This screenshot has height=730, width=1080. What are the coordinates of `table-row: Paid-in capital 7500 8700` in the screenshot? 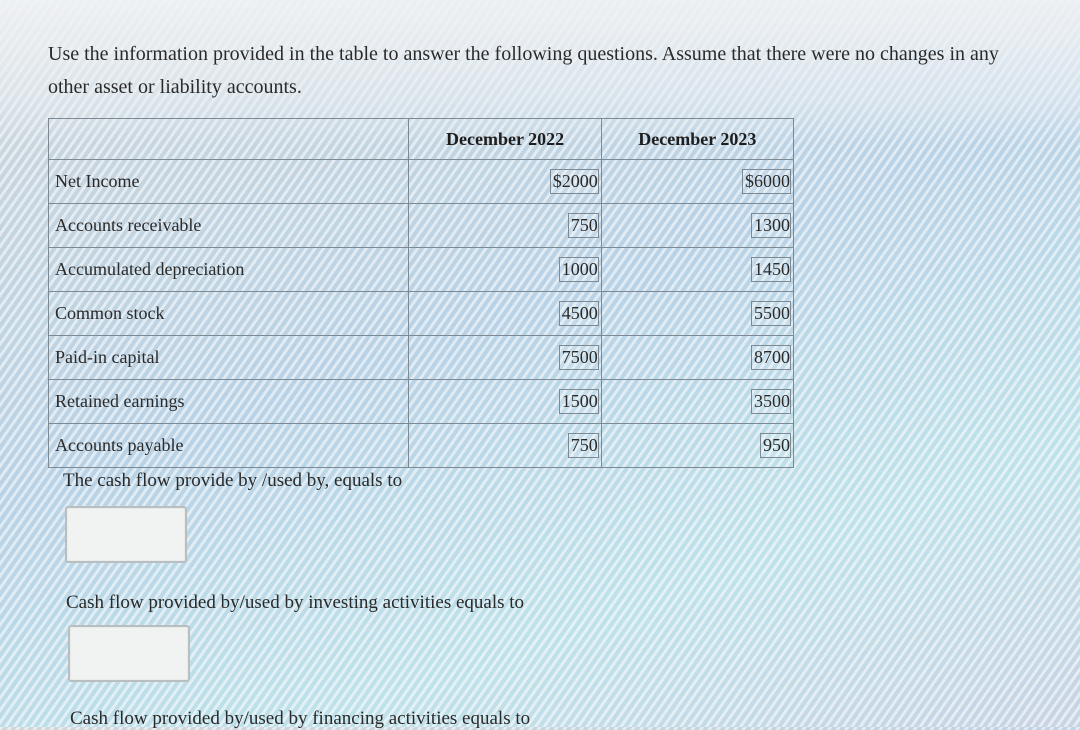 It's located at (421, 357).